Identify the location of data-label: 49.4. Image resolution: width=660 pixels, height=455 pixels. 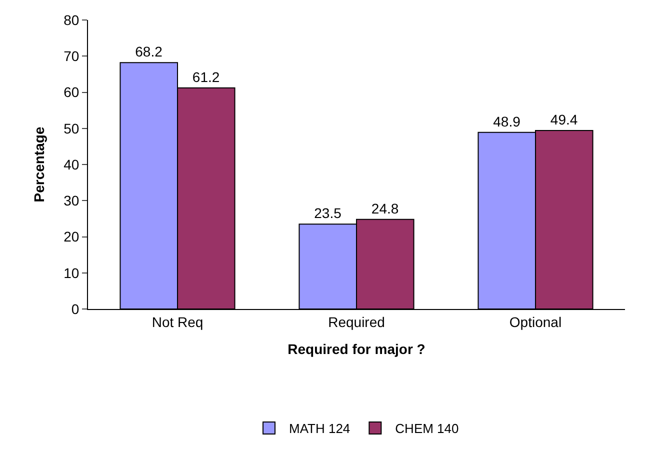
(564, 120).